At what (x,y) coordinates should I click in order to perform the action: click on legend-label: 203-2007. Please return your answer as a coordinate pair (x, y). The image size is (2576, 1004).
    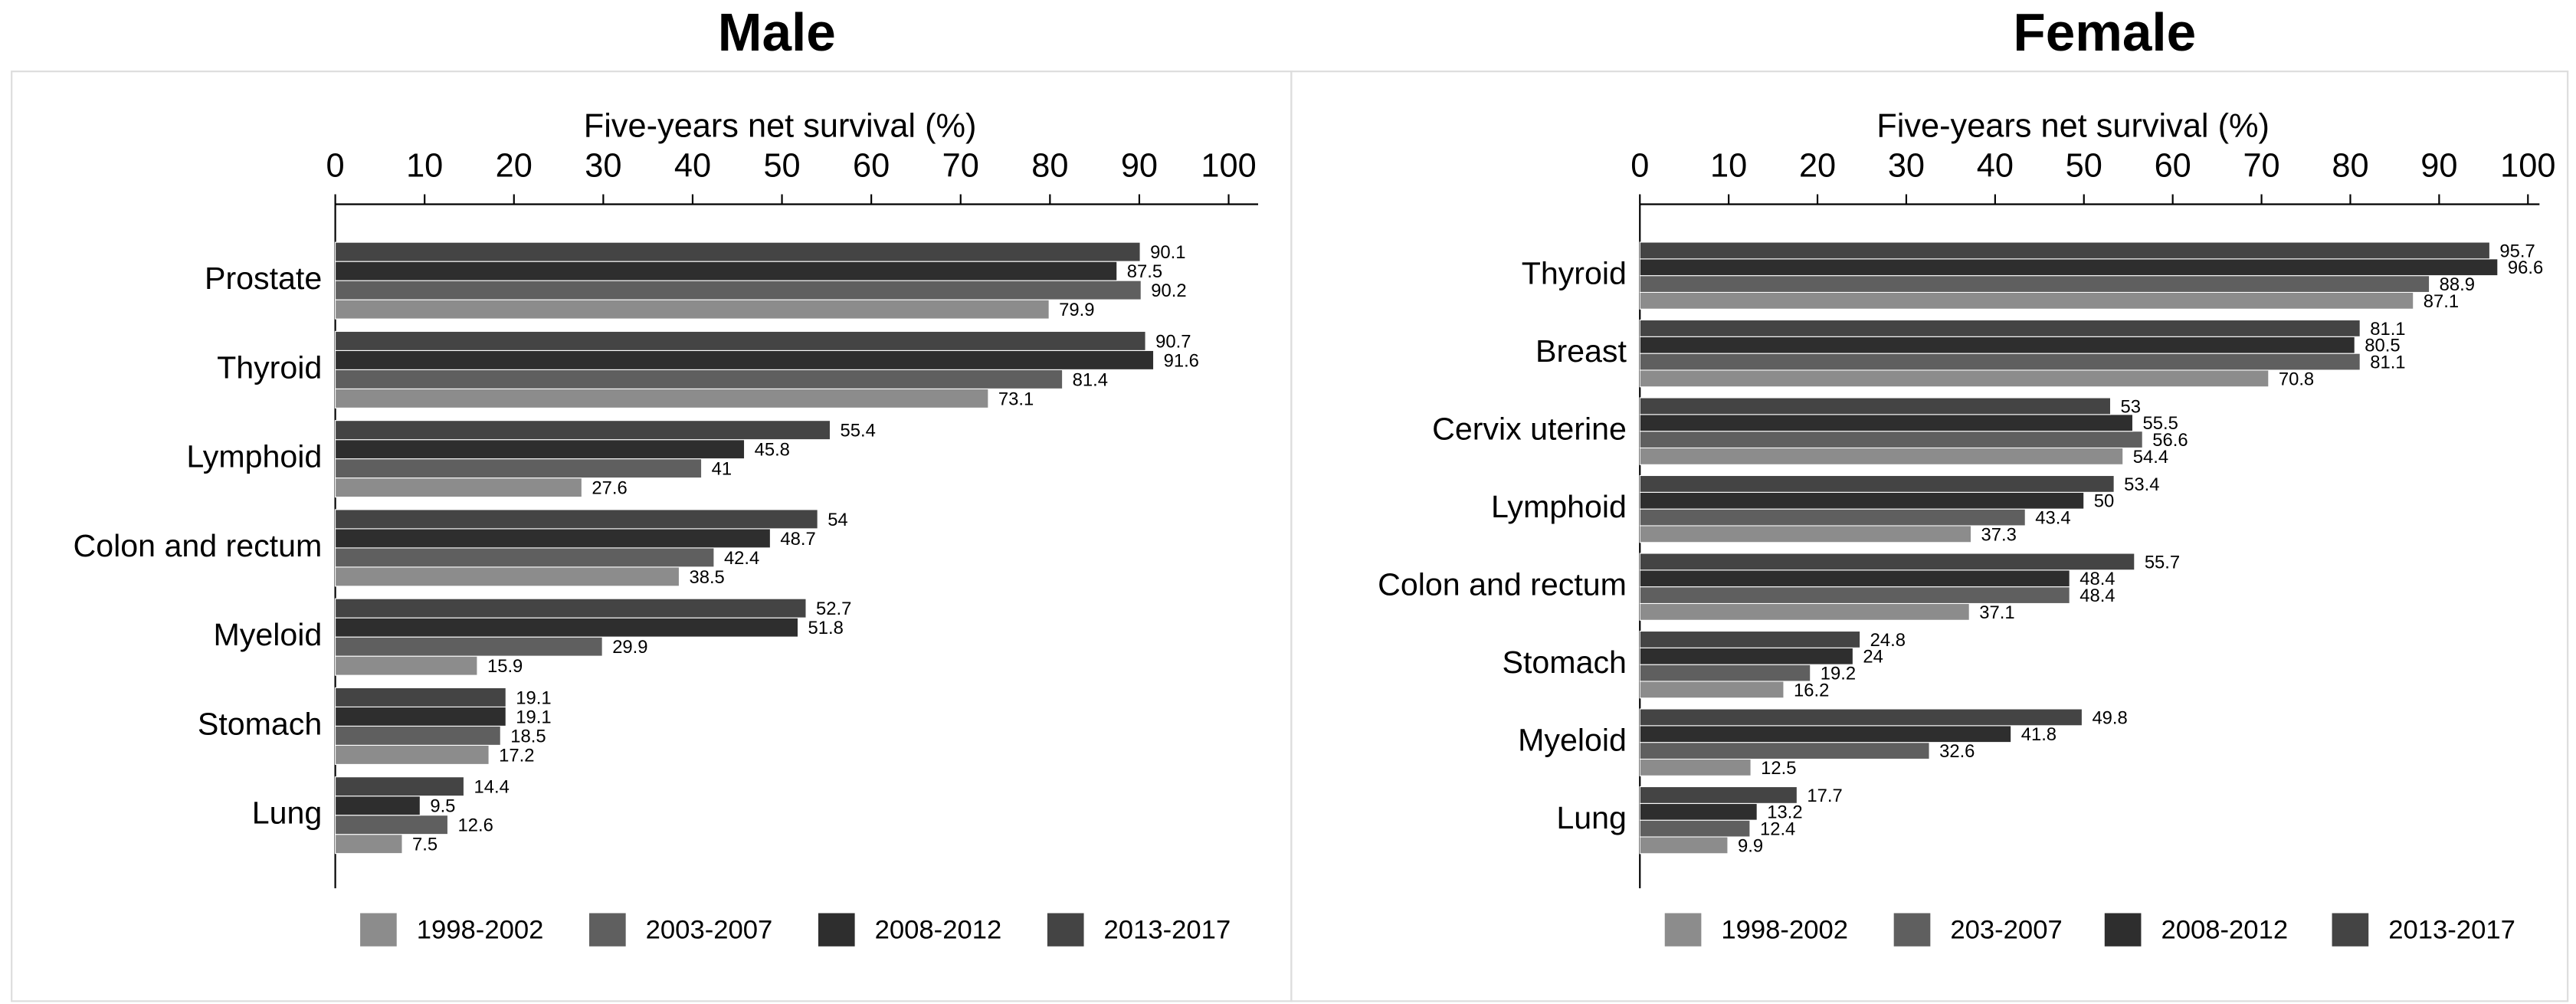
    Looking at the image, I should click on (2006, 929).